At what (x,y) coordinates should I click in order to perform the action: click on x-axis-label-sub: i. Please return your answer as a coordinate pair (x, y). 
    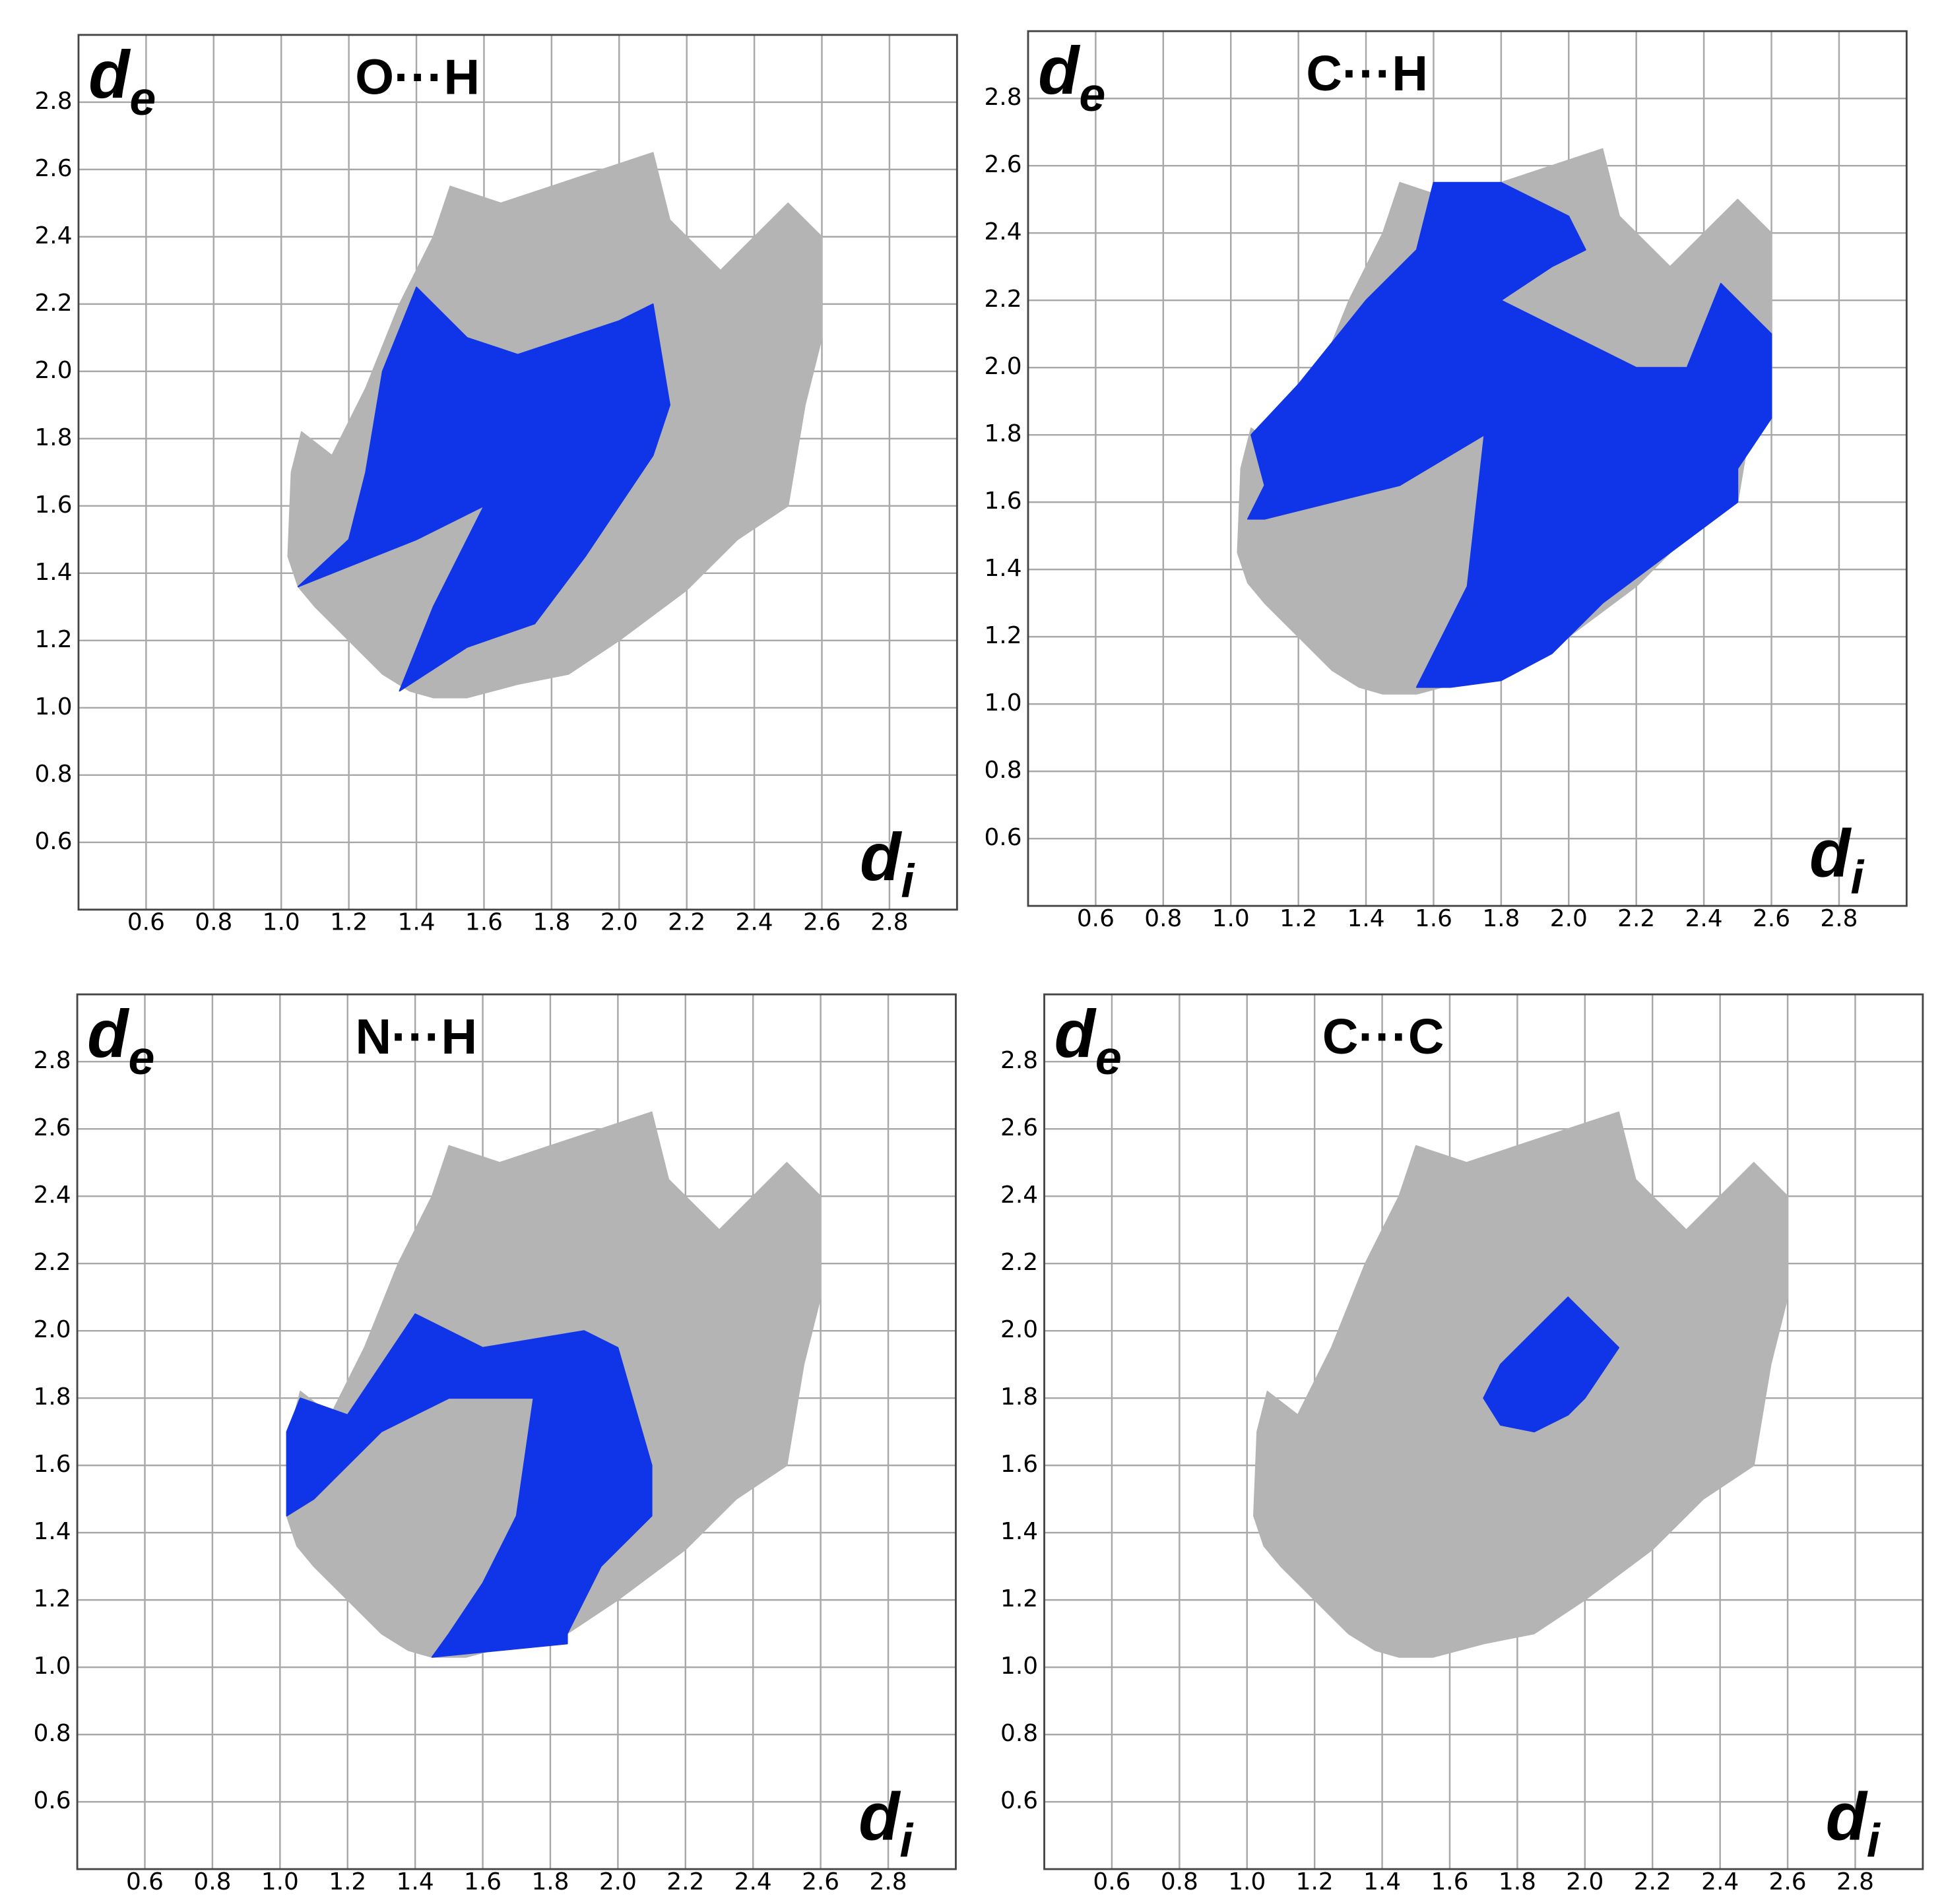
    Looking at the image, I should click on (908, 881).